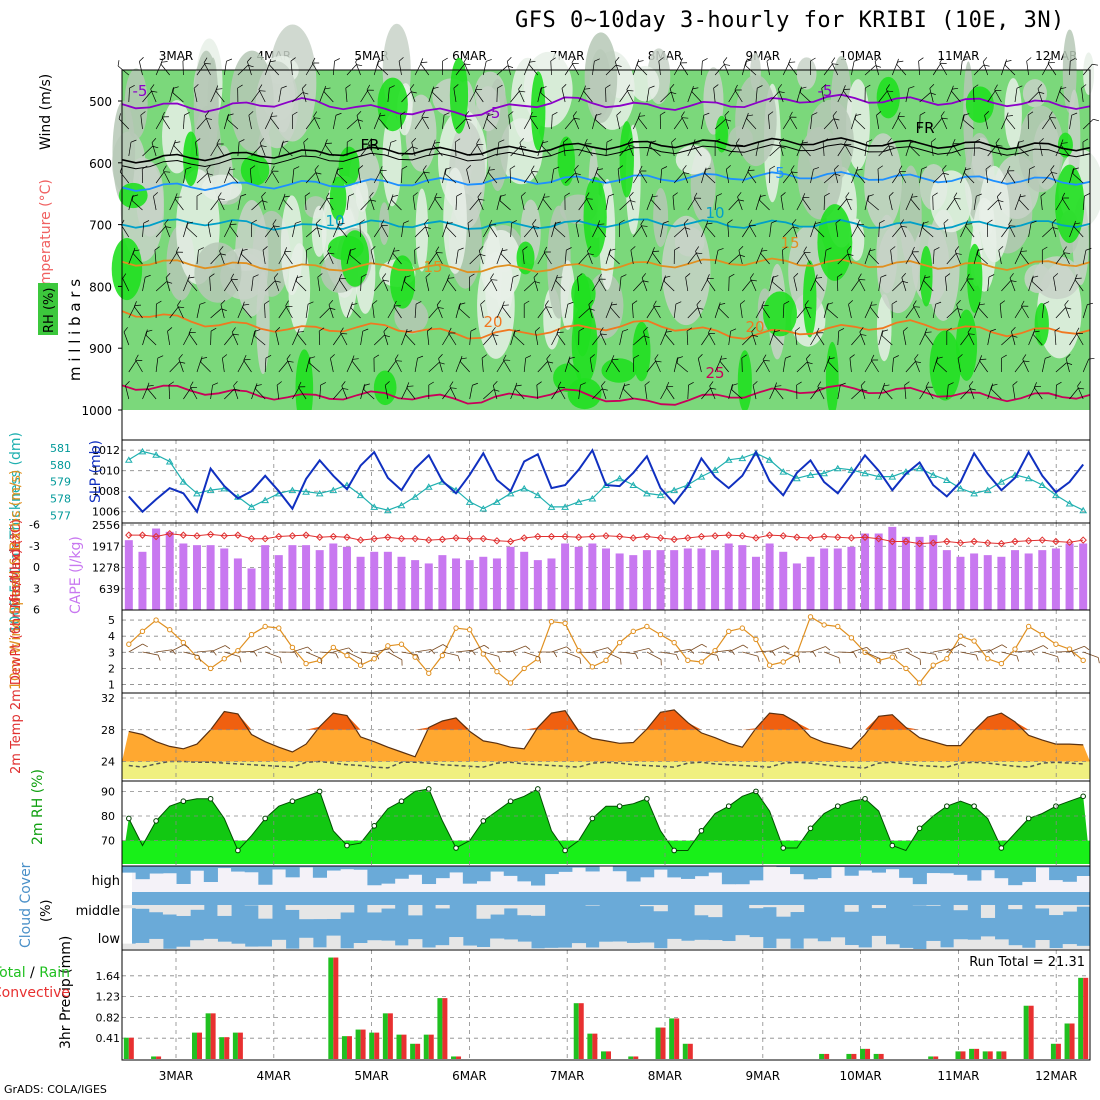 The height and width of the screenshot is (1100, 1100). What do you see at coordinates (783, 662) in the screenshot?
I see `wind-speed-point` at bounding box center [783, 662].